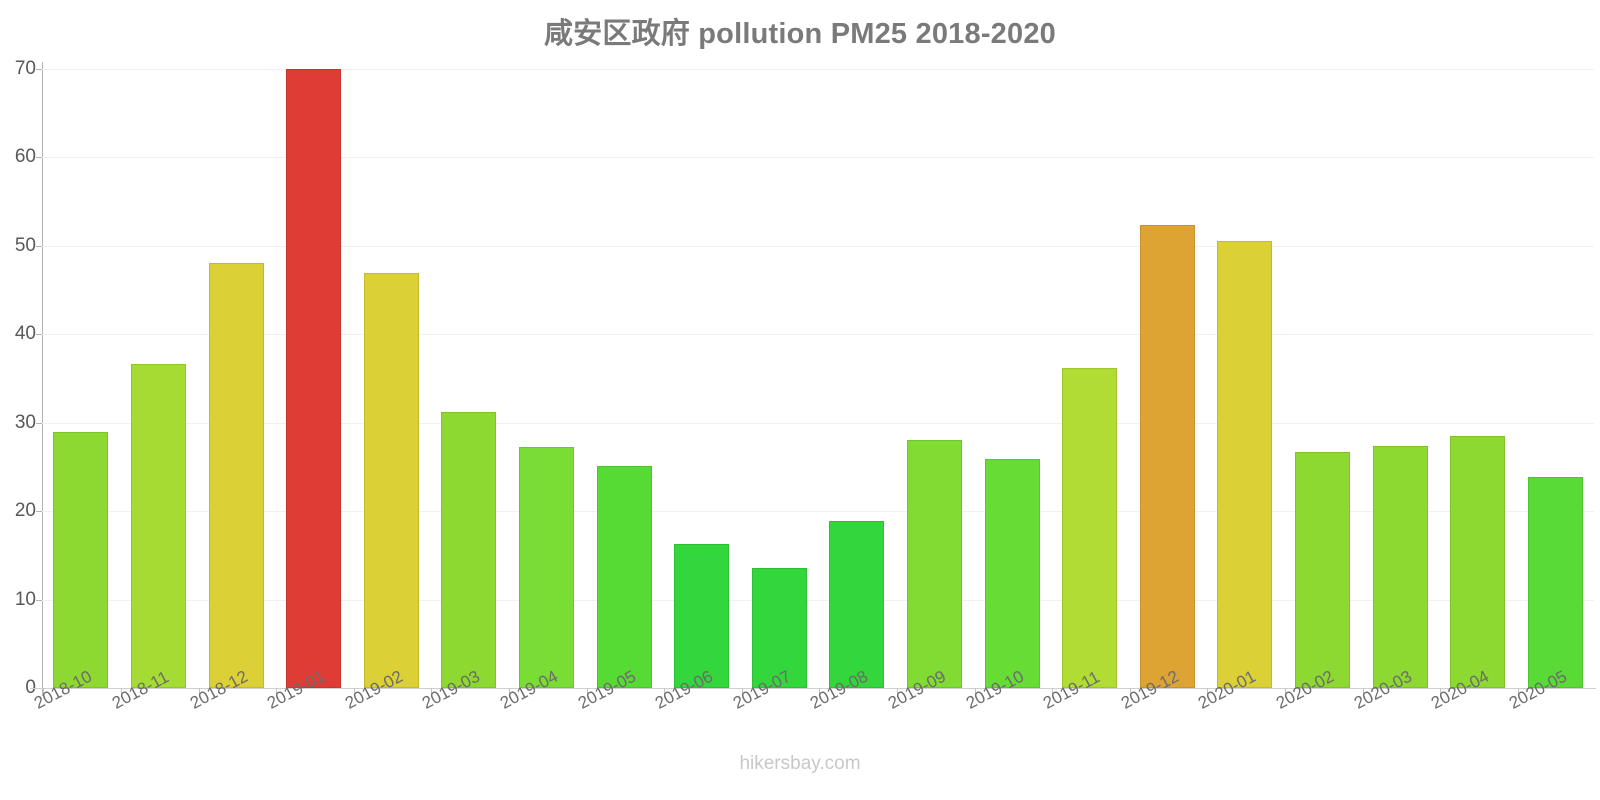 The width and height of the screenshot is (1600, 800). What do you see at coordinates (25, 422) in the screenshot?
I see `y-axis-tick-label: 30` at bounding box center [25, 422].